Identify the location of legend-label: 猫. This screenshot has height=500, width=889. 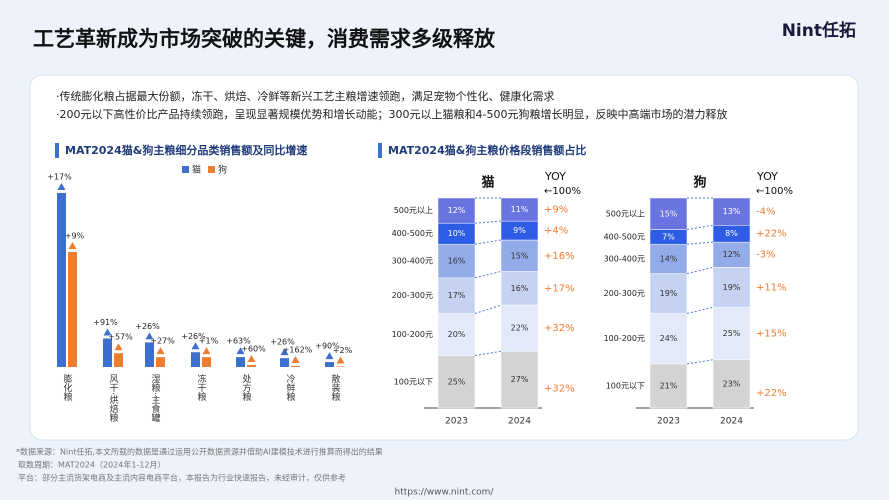
(196, 170).